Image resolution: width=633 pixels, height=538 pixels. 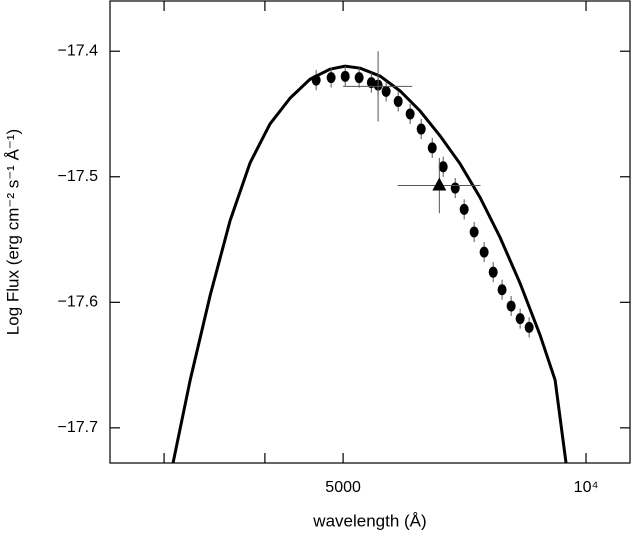 I want to click on y-tick-label: −17.4, so click(x=78, y=50).